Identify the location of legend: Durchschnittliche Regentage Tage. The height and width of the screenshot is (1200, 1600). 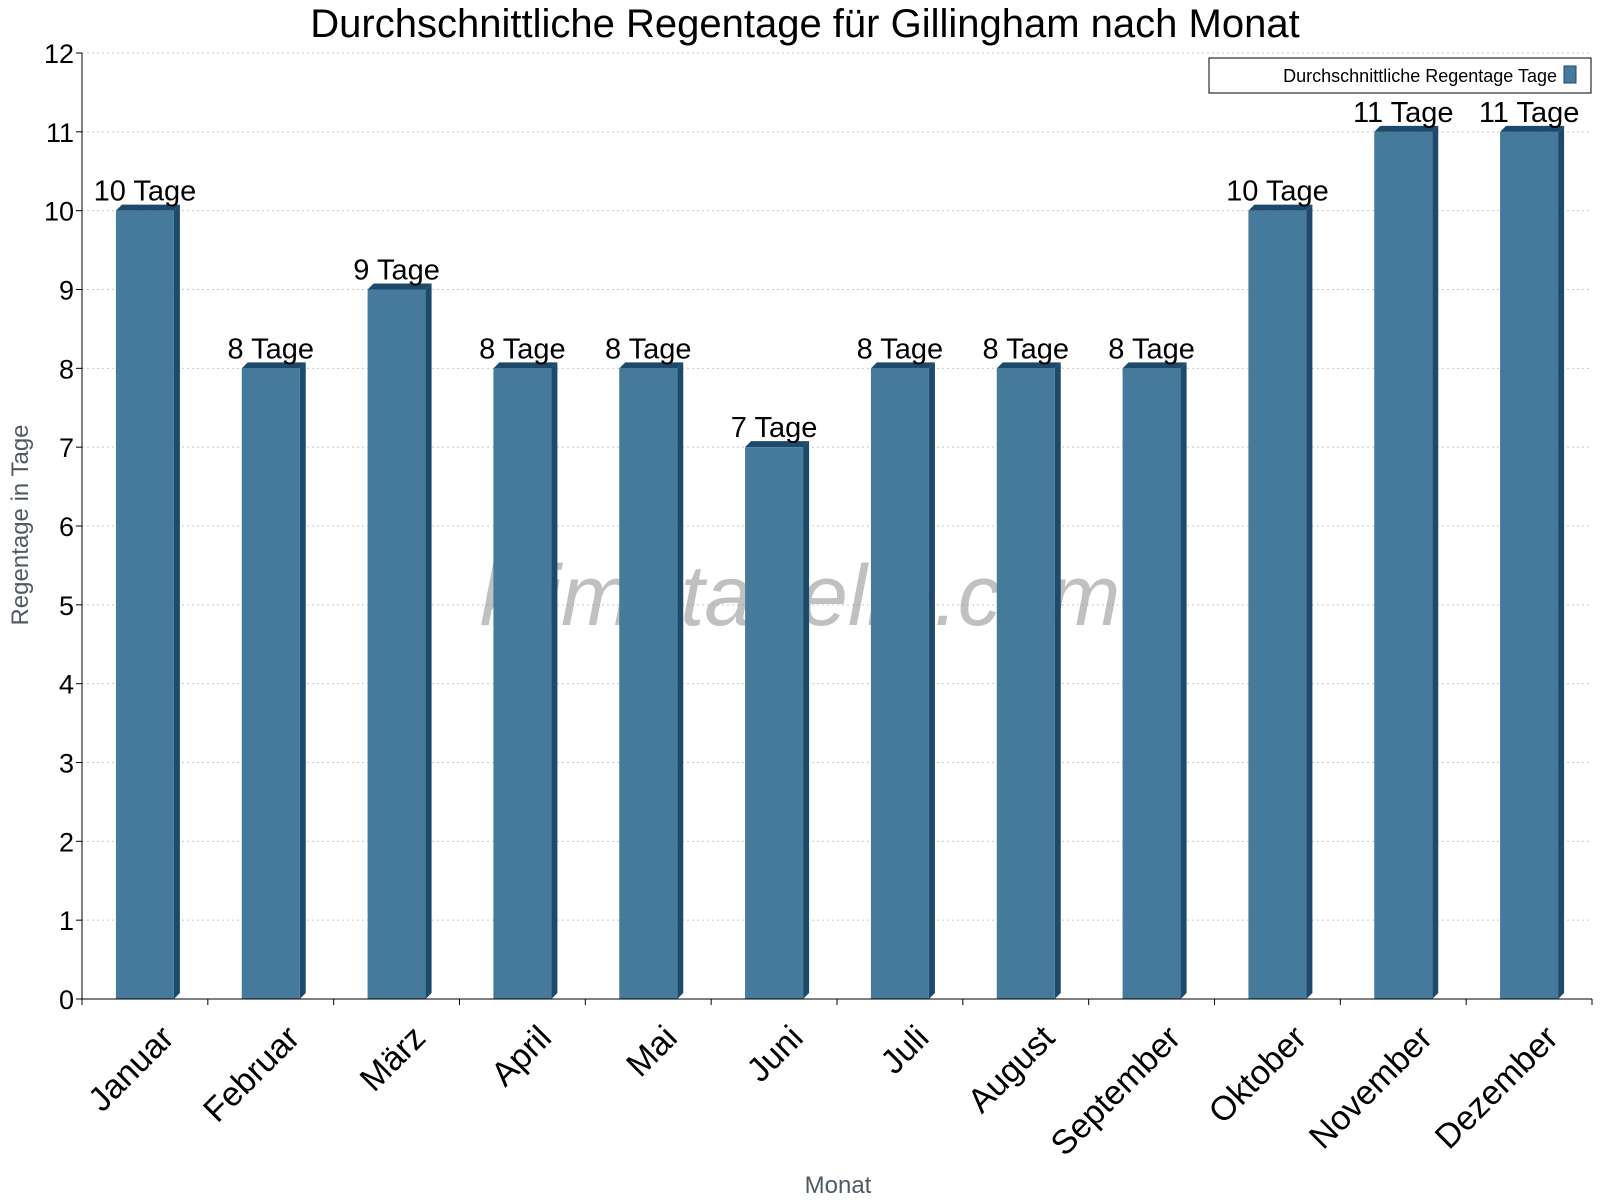
(1400, 75).